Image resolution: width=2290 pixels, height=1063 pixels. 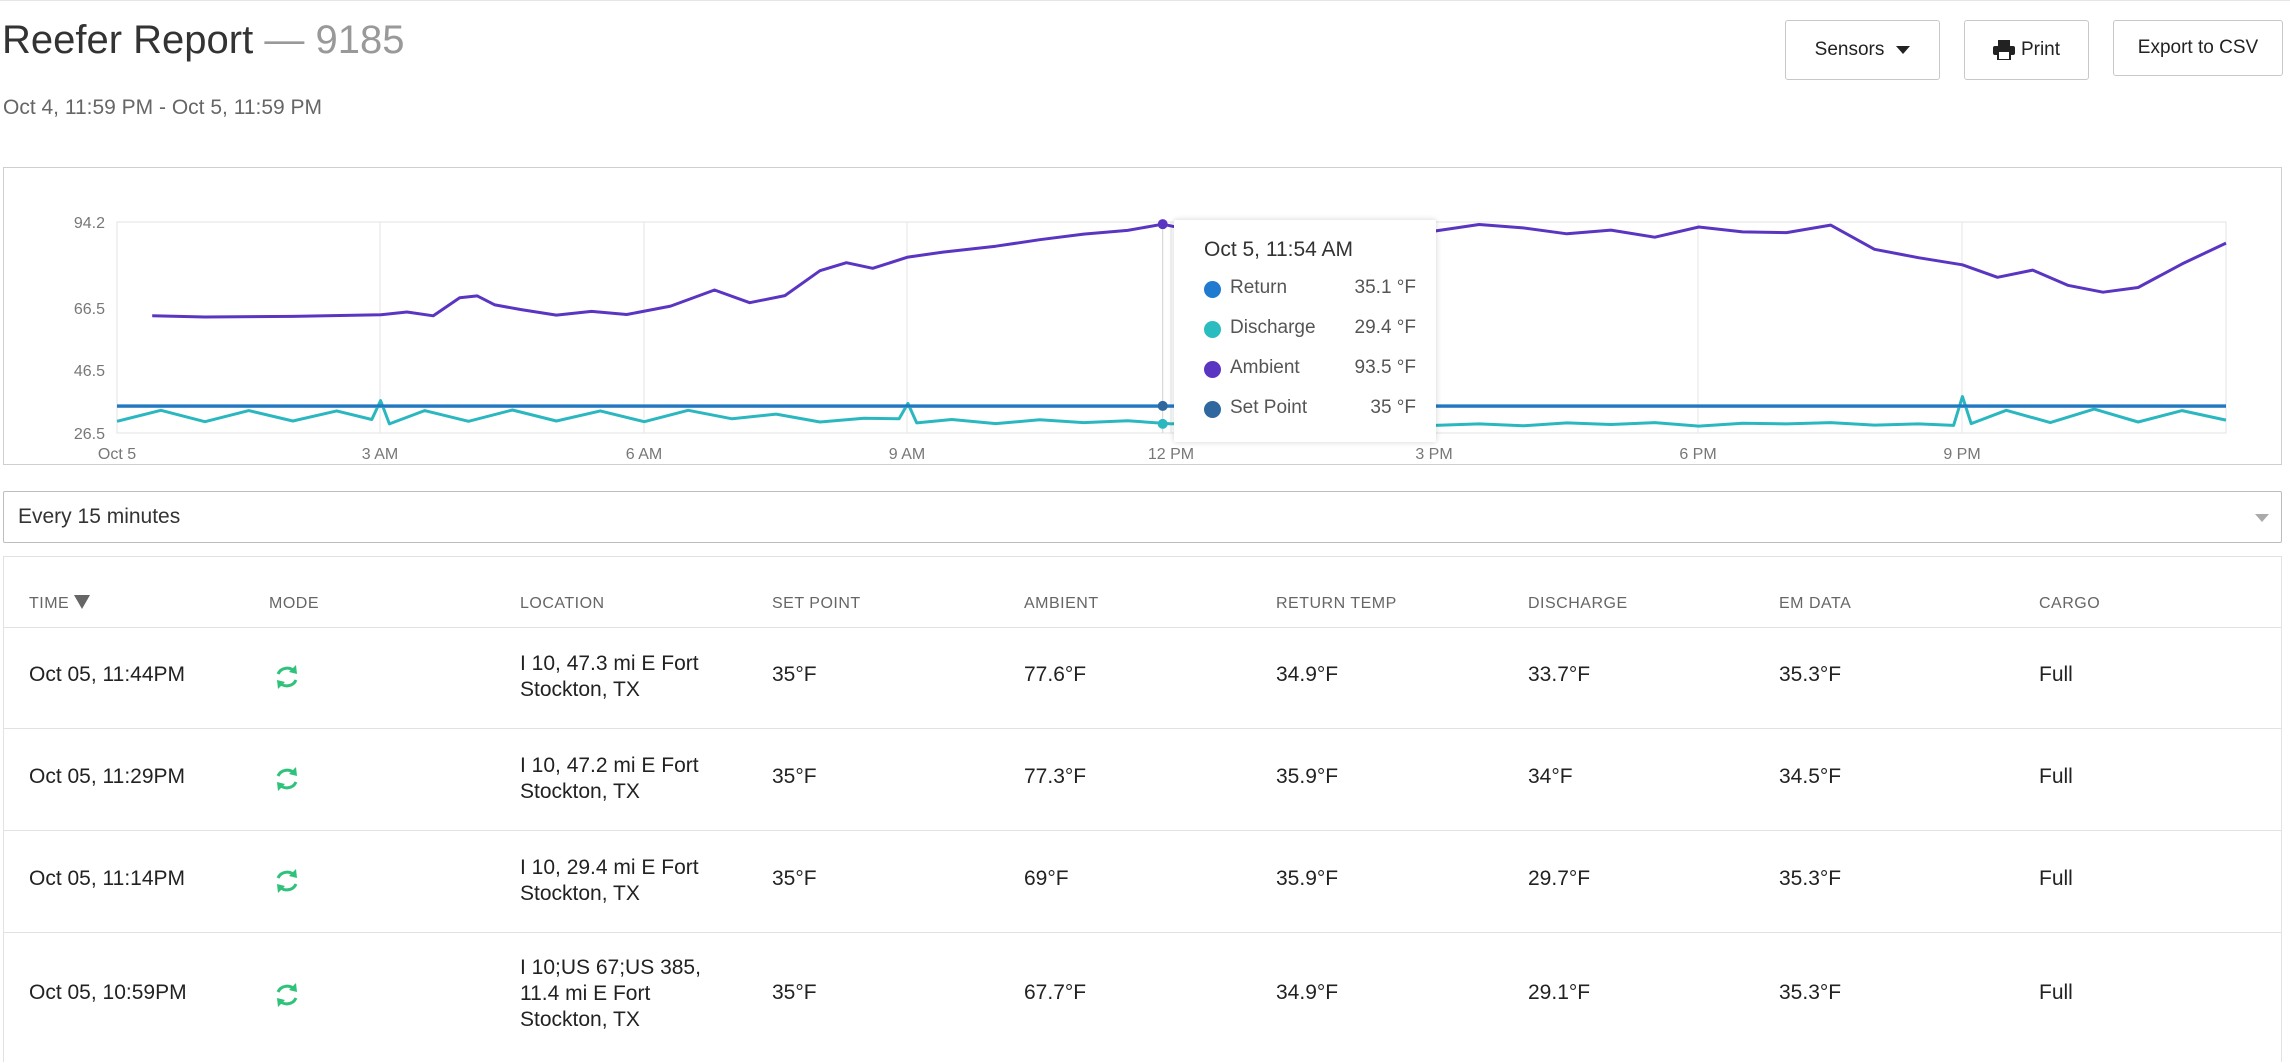 What do you see at coordinates (2198, 48) in the screenshot?
I see `export-csv-button: Export to CSV` at bounding box center [2198, 48].